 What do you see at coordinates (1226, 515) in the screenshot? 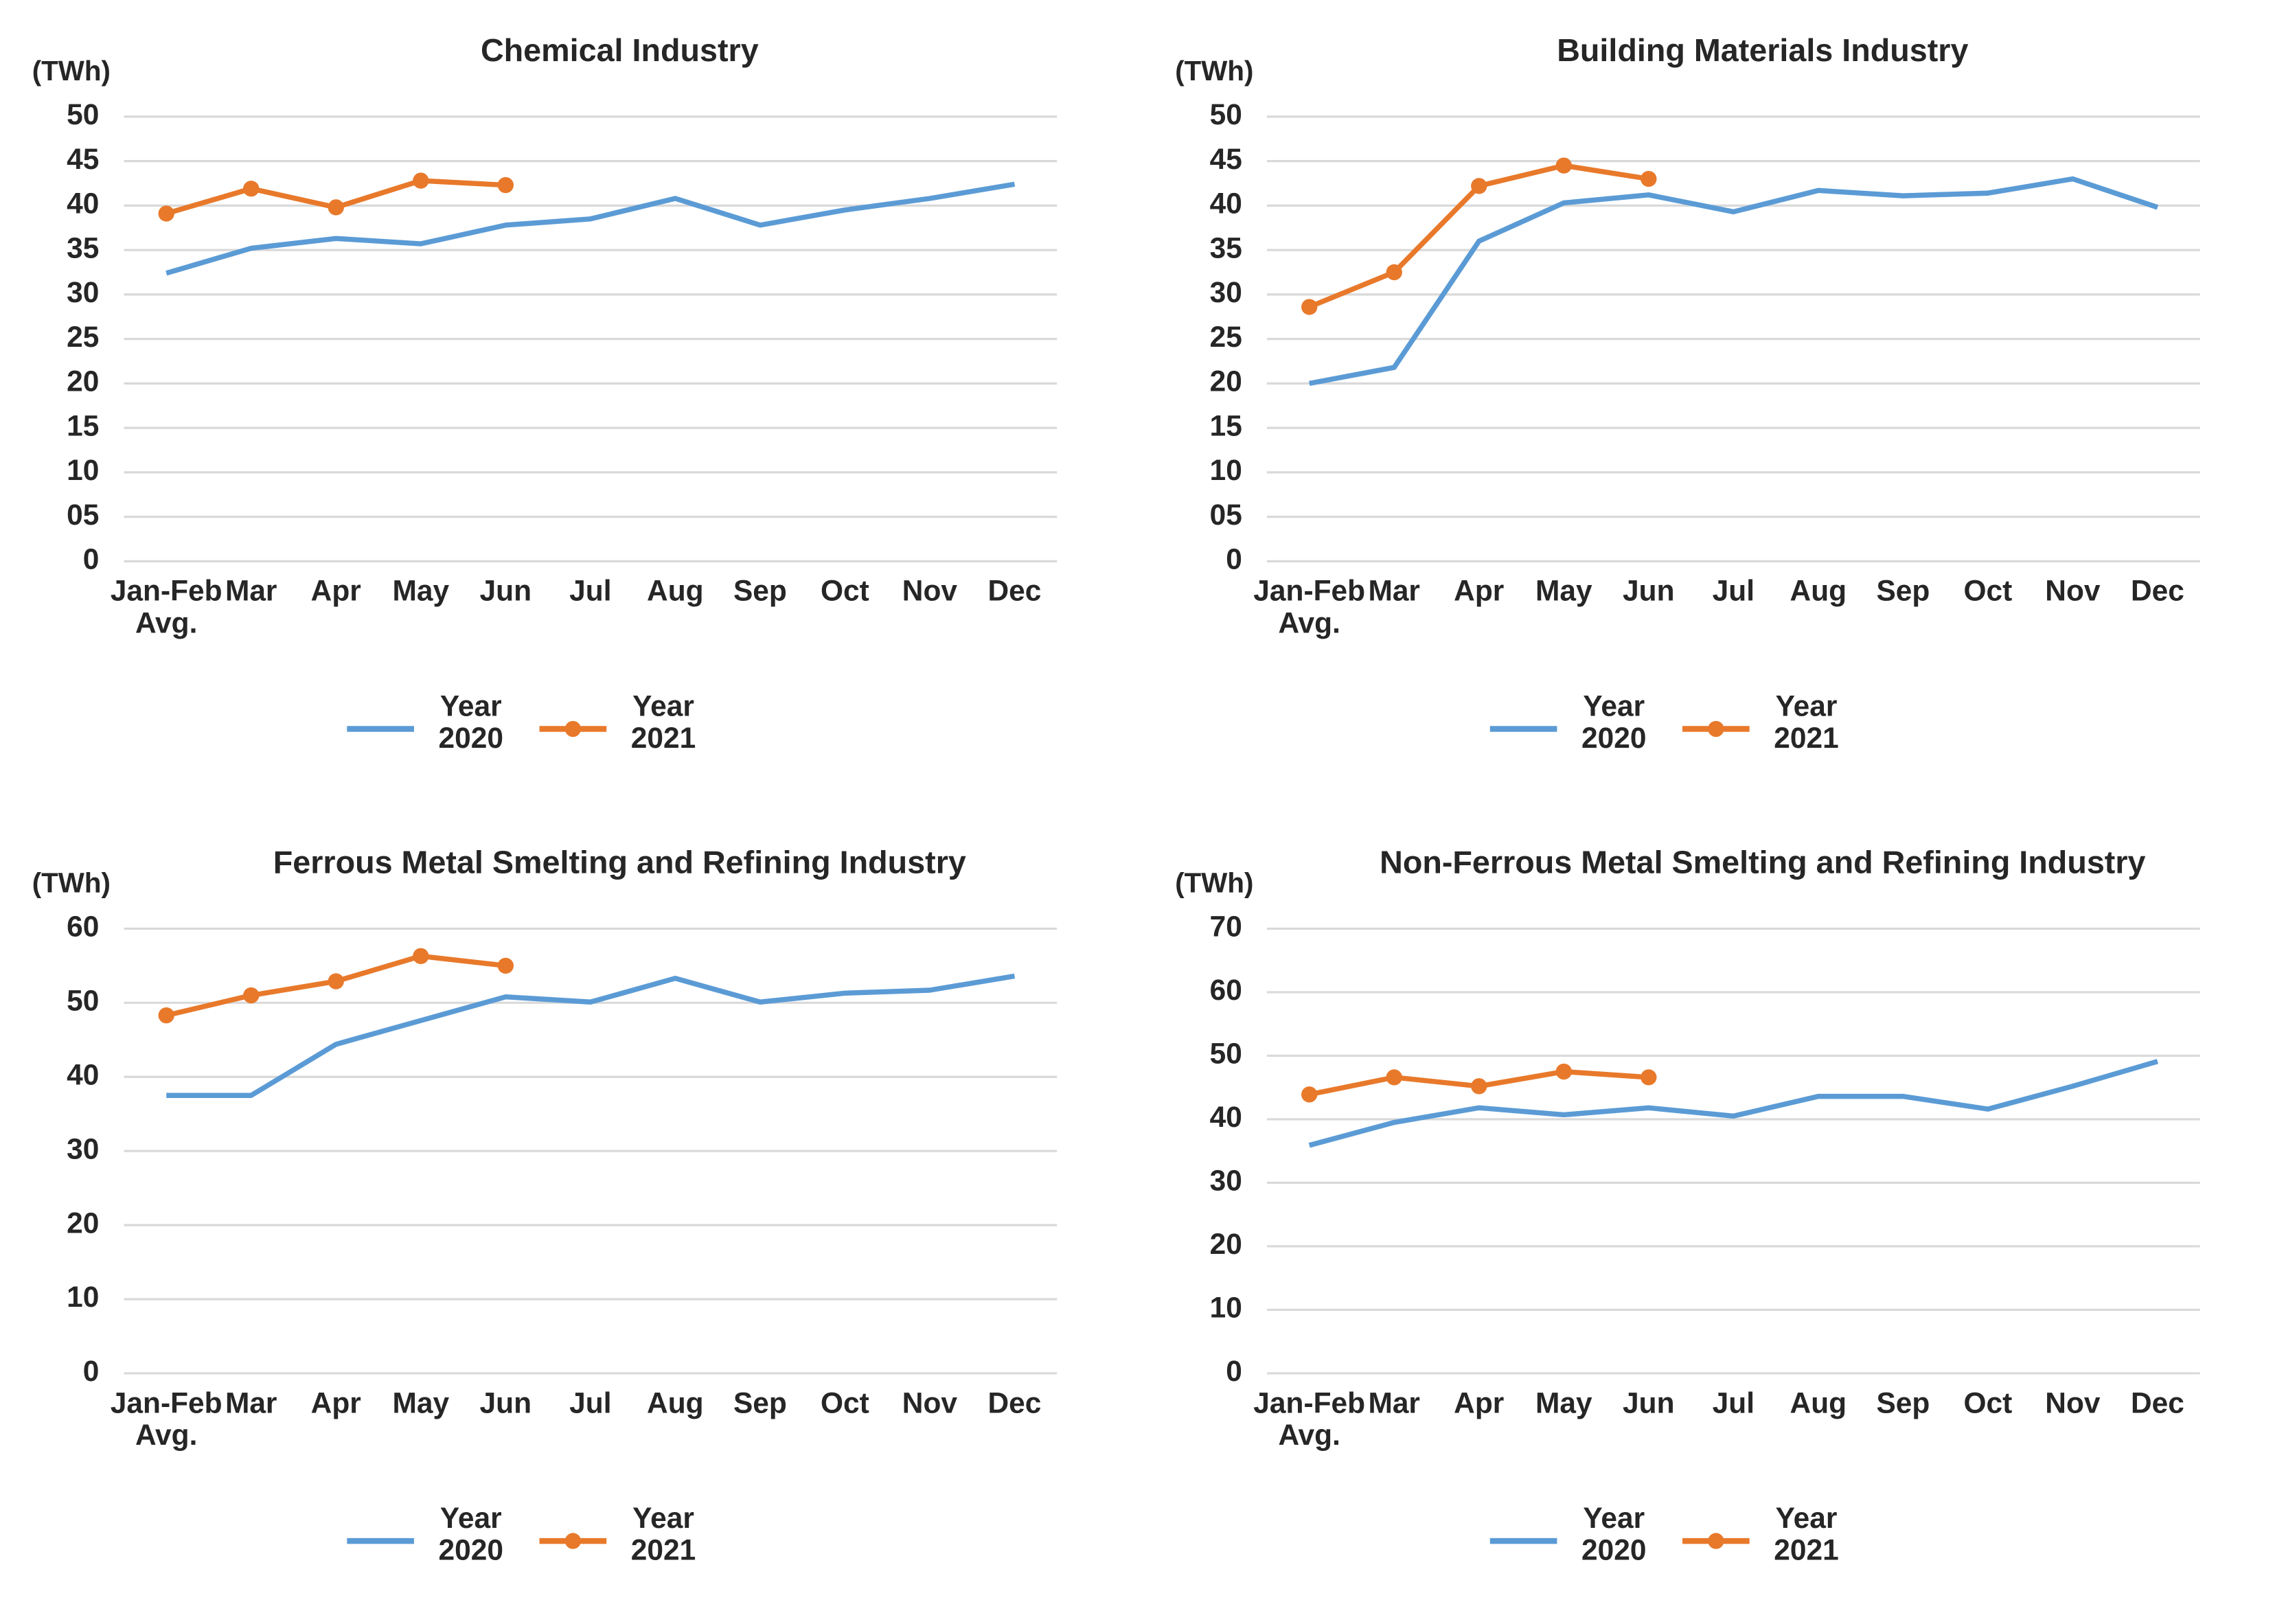
I see `y-tick-label: 05` at bounding box center [1226, 515].